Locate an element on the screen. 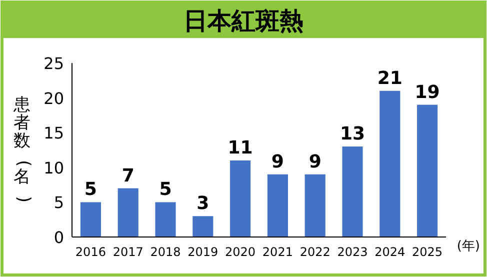 Image resolution: width=487 pixels, height=277 pixels. data-label: 11 is located at coordinates (240, 147).